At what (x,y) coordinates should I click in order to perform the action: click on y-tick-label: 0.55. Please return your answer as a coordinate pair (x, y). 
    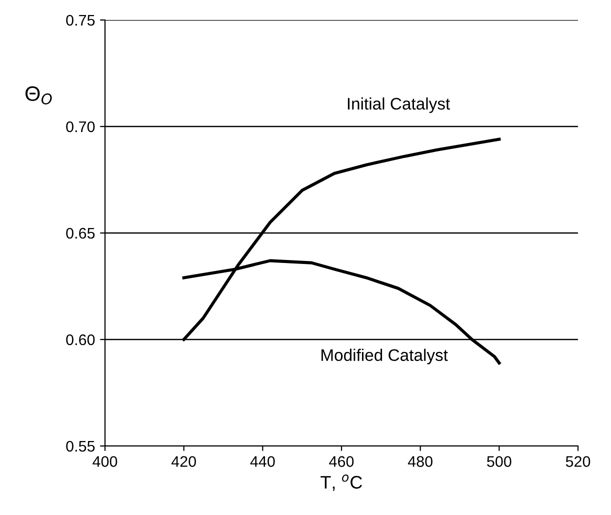
    Looking at the image, I should click on (80, 446).